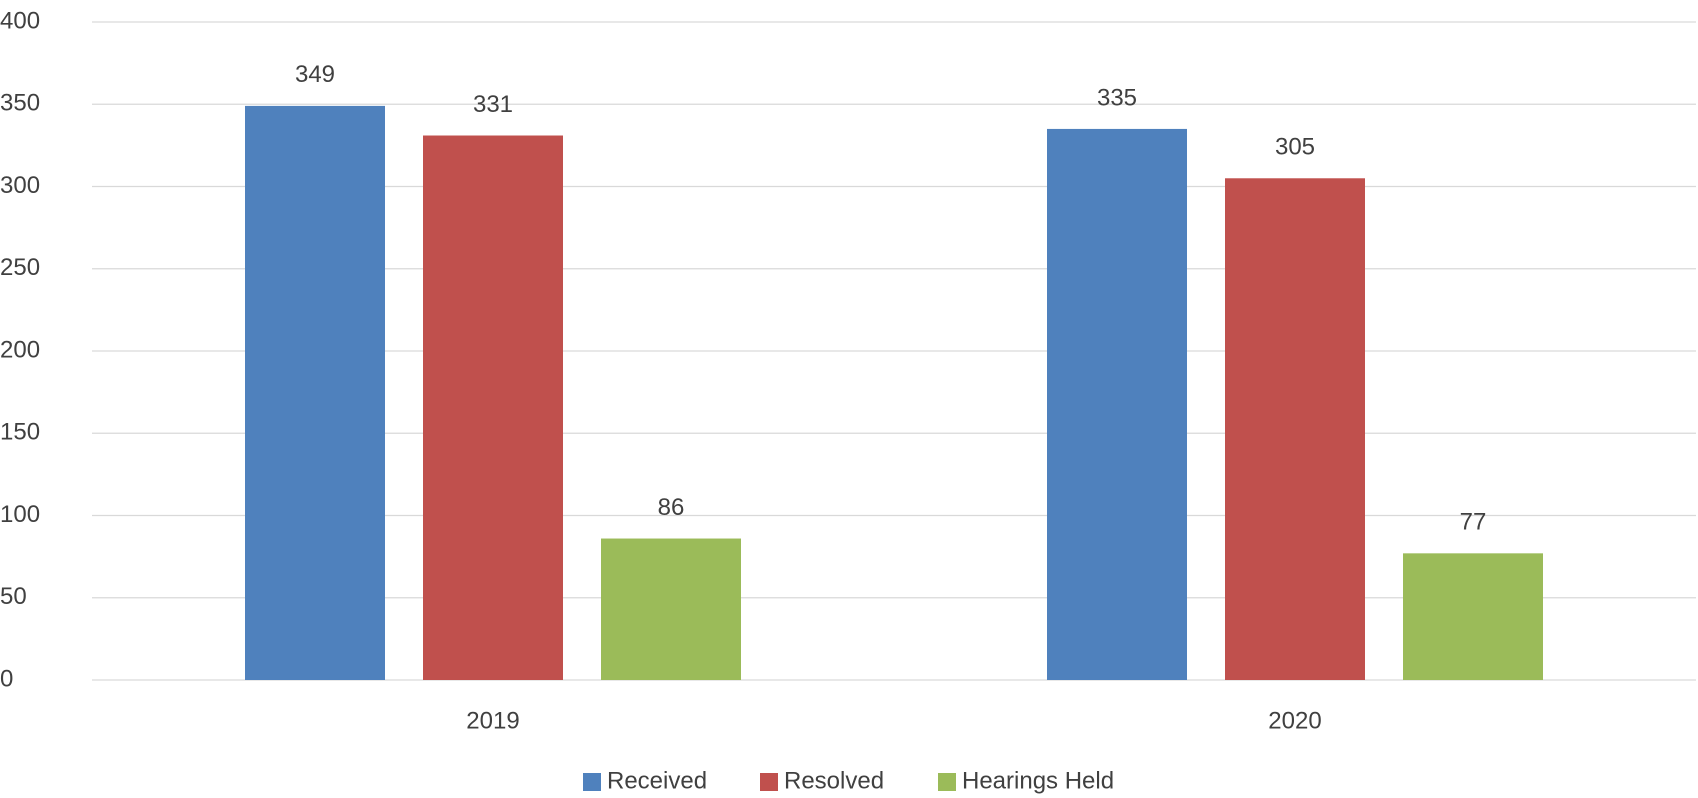 The width and height of the screenshot is (1698, 798). What do you see at coordinates (834, 780) in the screenshot?
I see `legend-label: Resolved` at bounding box center [834, 780].